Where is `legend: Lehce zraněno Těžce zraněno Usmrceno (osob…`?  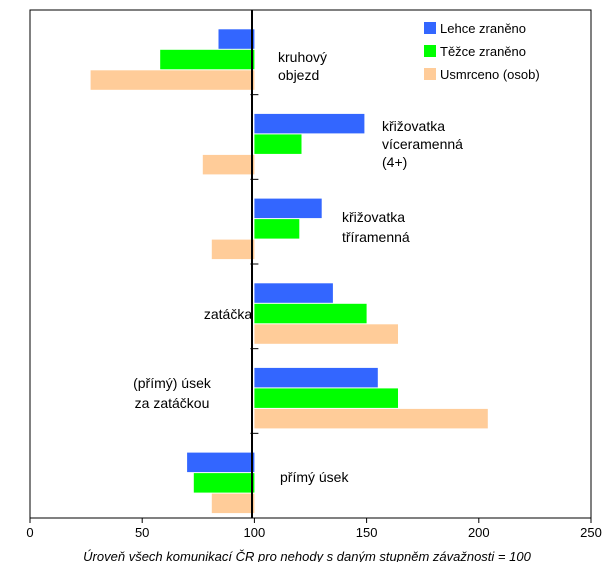
legend: Lehce zraněno Těžce zraněno Usmrceno (osob… is located at coordinates (482, 51).